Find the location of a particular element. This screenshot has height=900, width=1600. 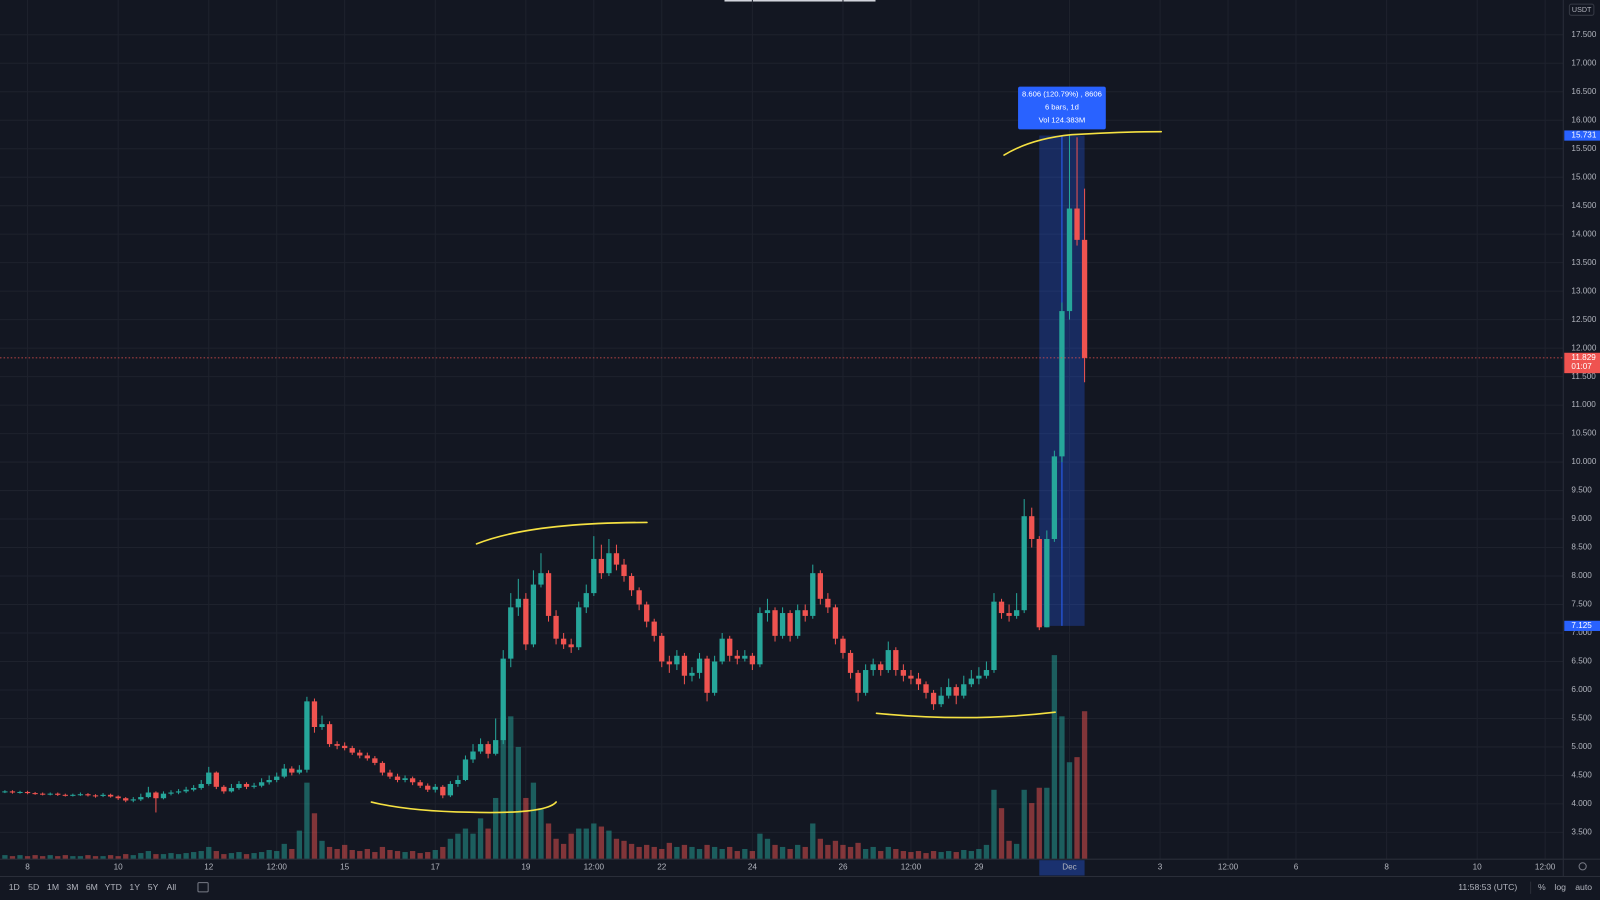

range-button: All is located at coordinates (172, 887).